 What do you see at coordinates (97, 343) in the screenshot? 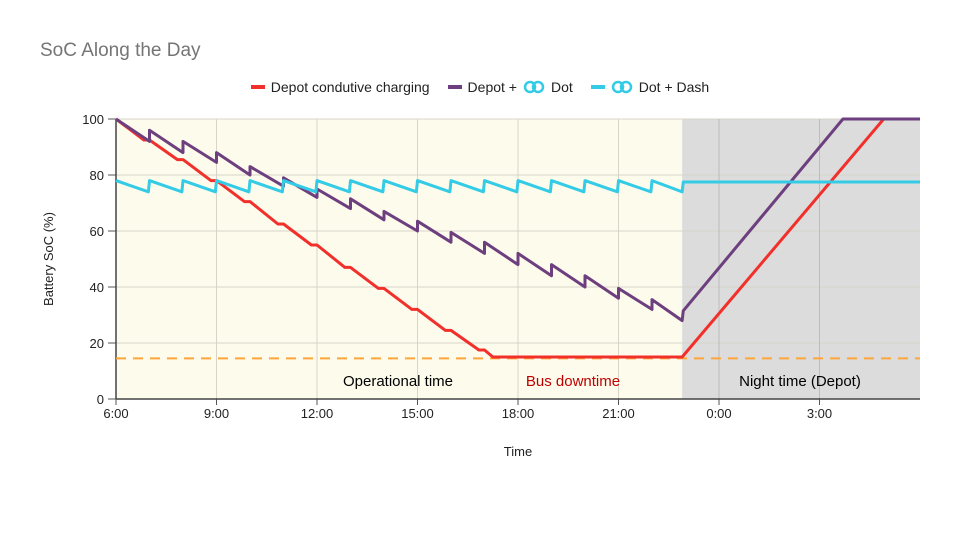
I see `y-tick-label: 20` at bounding box center [97, 343].